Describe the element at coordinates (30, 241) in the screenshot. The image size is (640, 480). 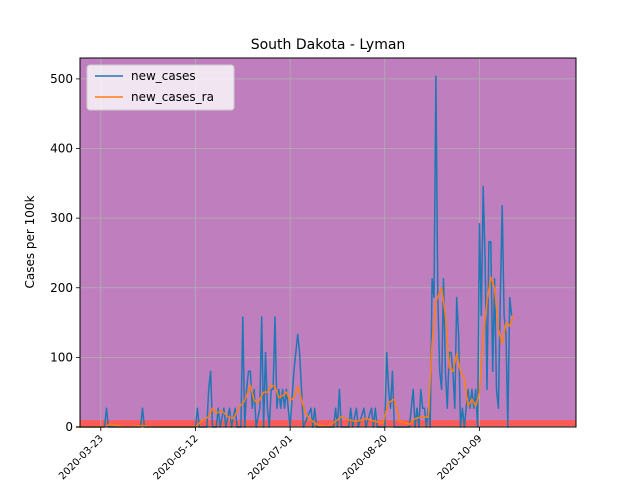
I see `y-axis-label: Cases per 100k` at that location.